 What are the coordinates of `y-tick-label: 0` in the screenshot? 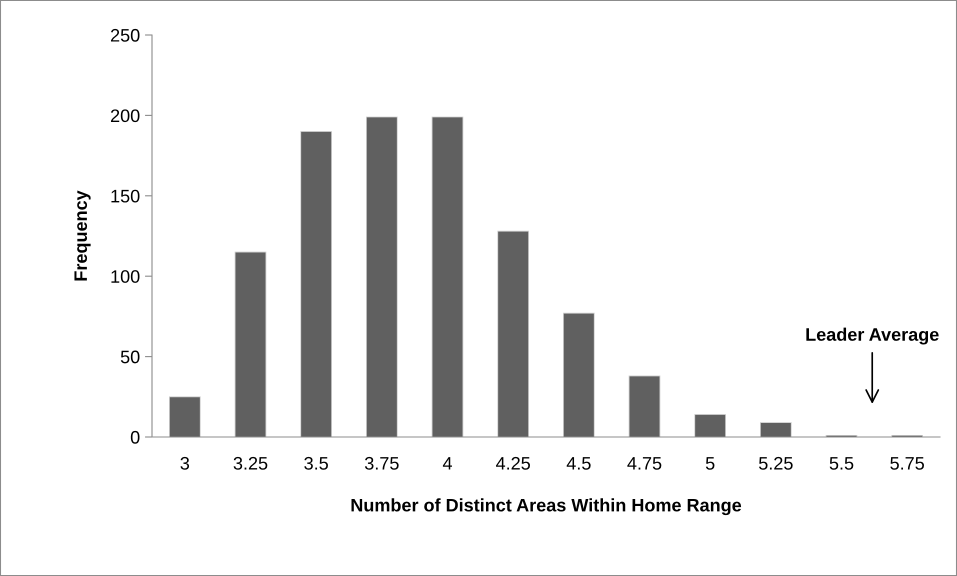 It's located at (135, 437).